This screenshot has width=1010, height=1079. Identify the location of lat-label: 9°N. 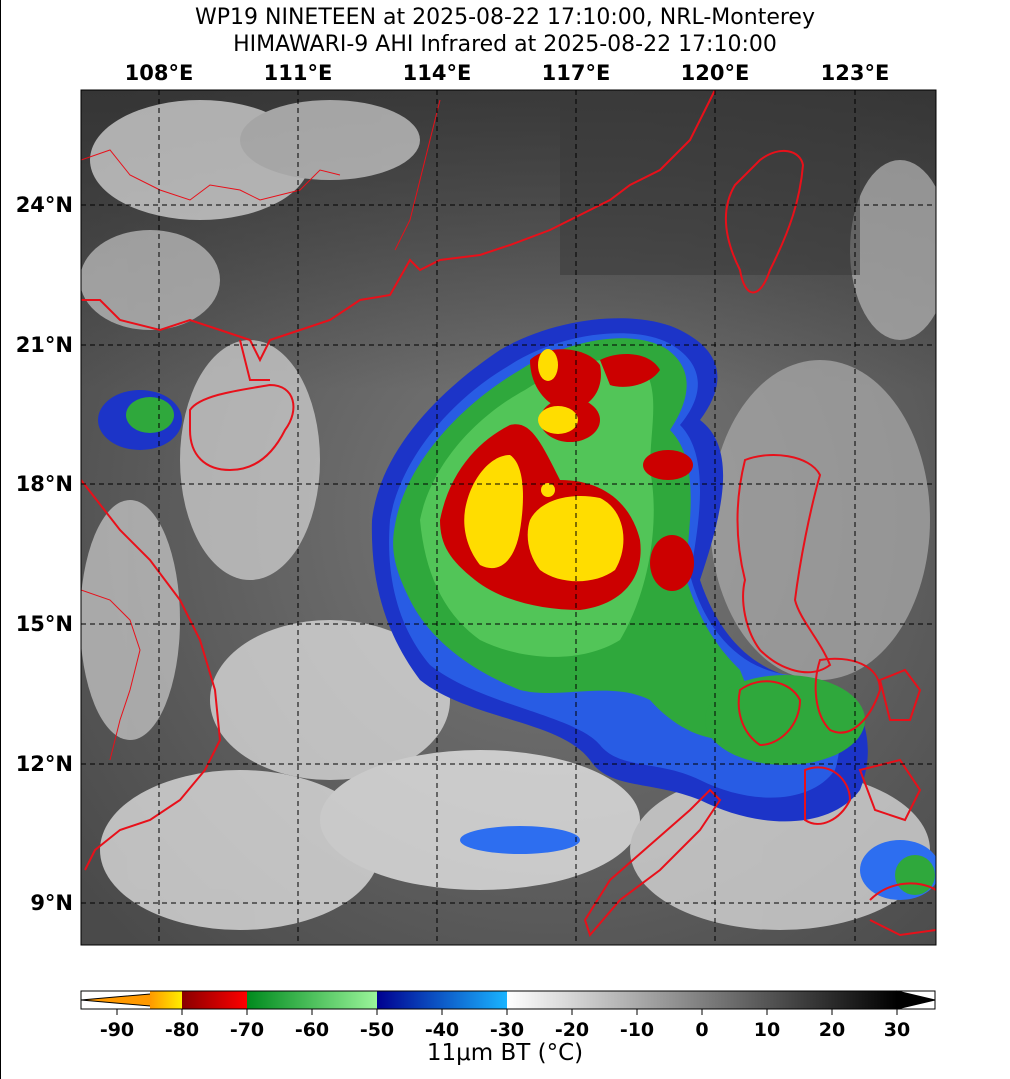
(51, 903).